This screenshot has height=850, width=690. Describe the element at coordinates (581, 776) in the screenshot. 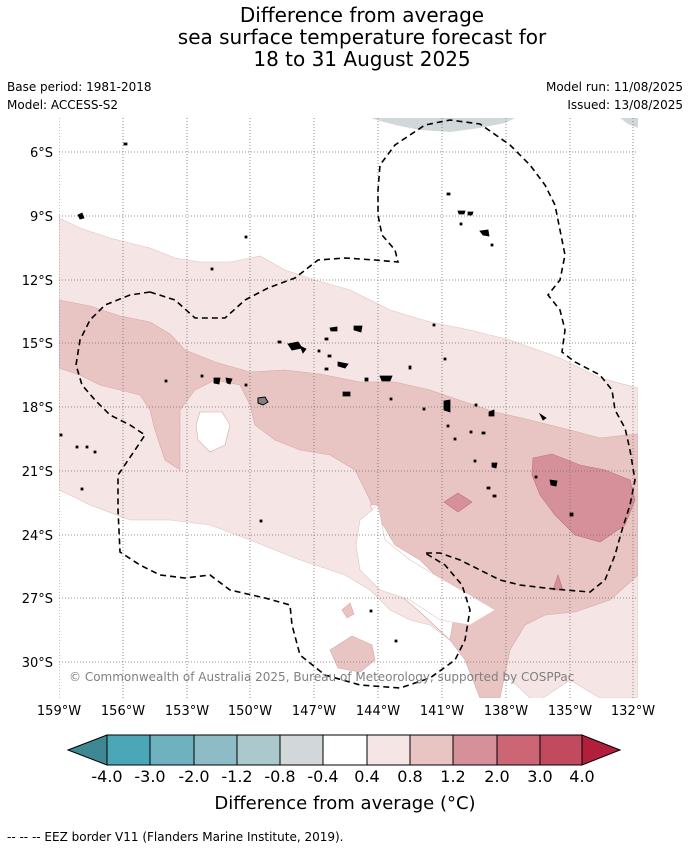

I see `colorbar-label: 4.0` at that location.